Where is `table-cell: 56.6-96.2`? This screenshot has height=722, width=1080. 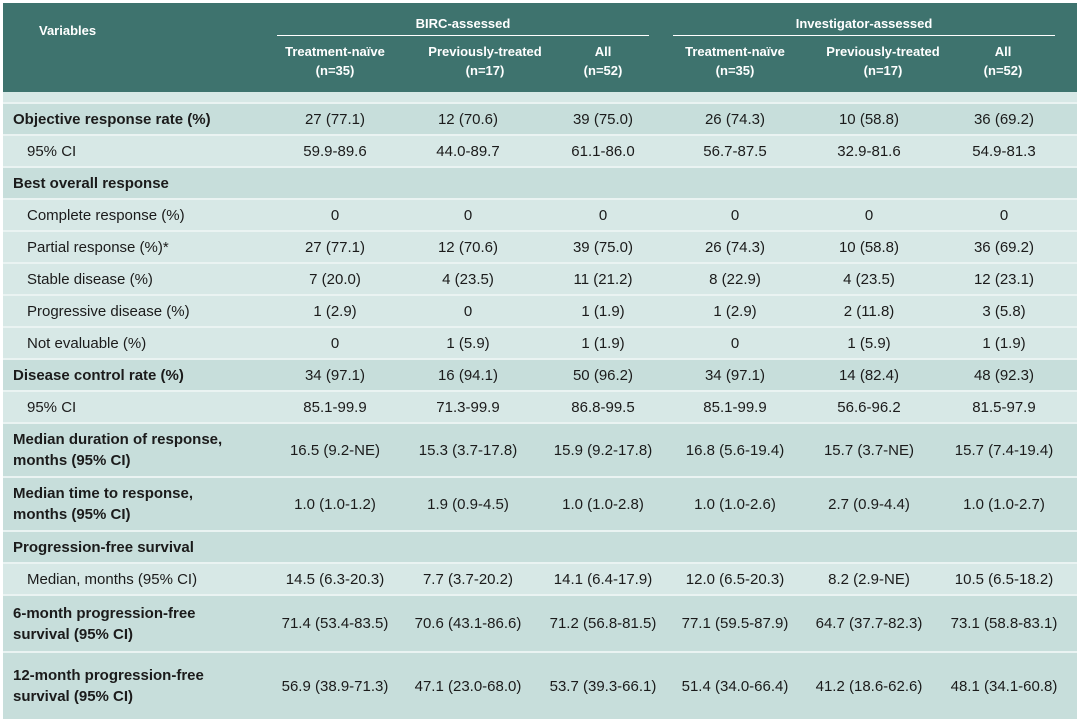 table-cell: 56.6-96.2 is located at coordinates (869, 407).